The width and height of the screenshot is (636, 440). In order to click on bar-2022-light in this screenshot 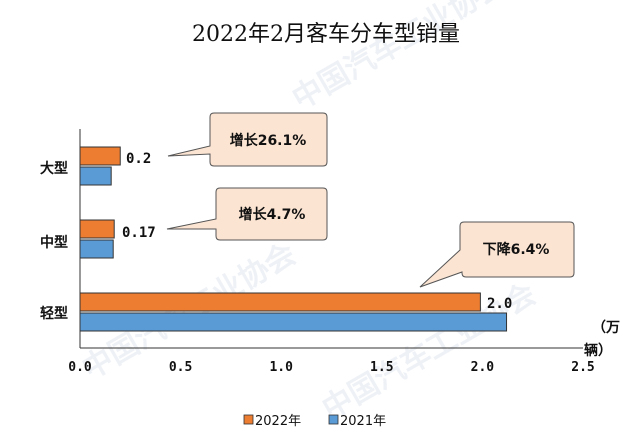, I will do `click(280, 302)`.